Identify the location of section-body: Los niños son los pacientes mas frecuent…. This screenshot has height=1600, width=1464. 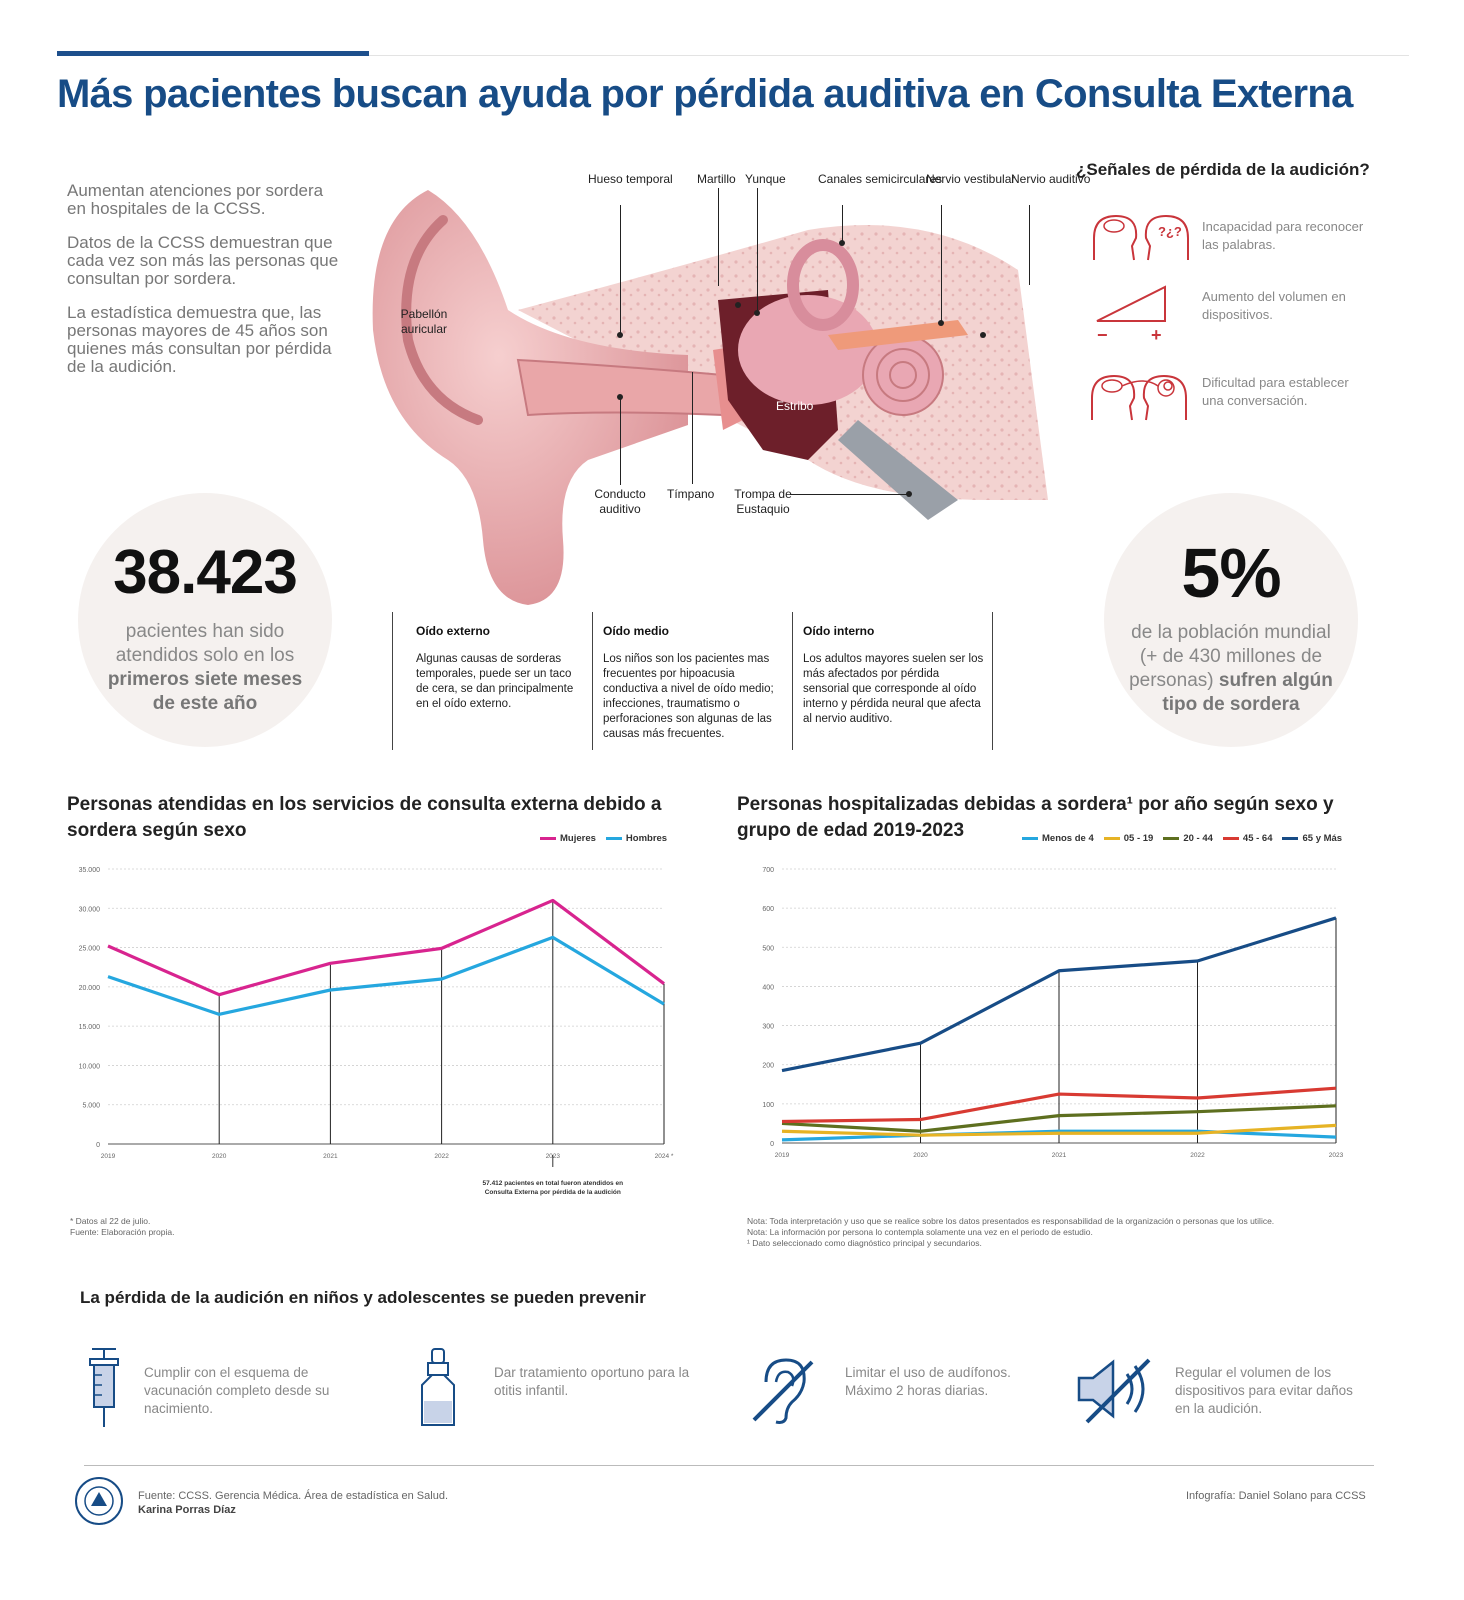
(688, 696).